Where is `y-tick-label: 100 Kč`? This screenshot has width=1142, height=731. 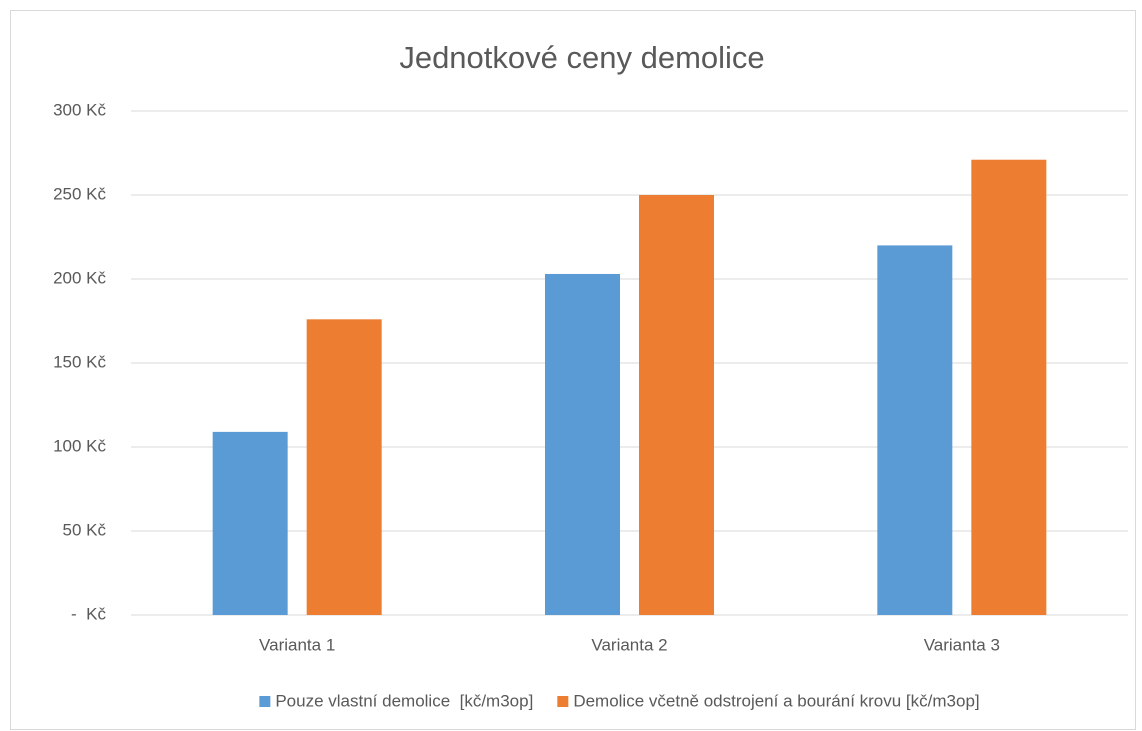
y-tick-label: 100 Kč is located at coordinates (79, 445).